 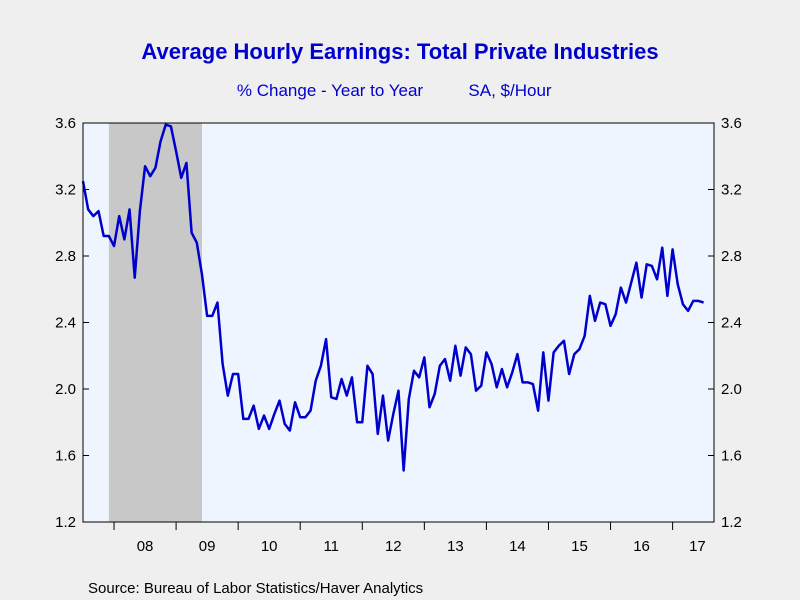 I want to click on x-tick-label: 08, so click(x=145, y=546).